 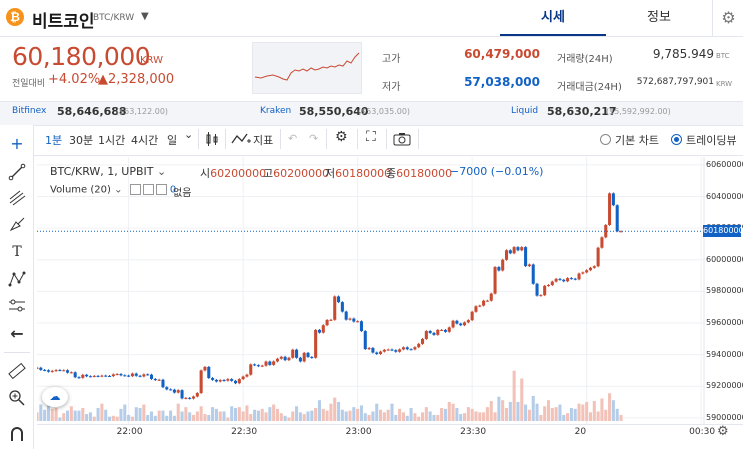 What do you see at coordinates (419, 173) in the screenshot?
I see `close-value-chart: 종60180000` at bounding box center [419, 173].